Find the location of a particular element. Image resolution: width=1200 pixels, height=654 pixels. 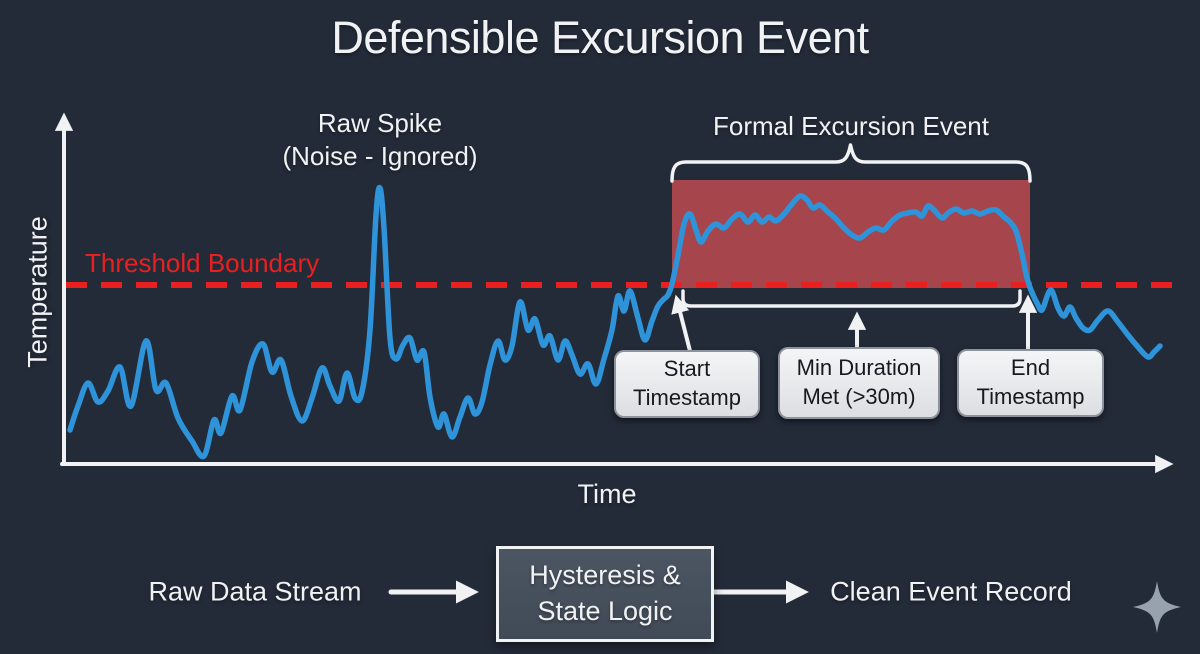

threshold-label: Threshold Boundary is located at coordinates (202, 263).